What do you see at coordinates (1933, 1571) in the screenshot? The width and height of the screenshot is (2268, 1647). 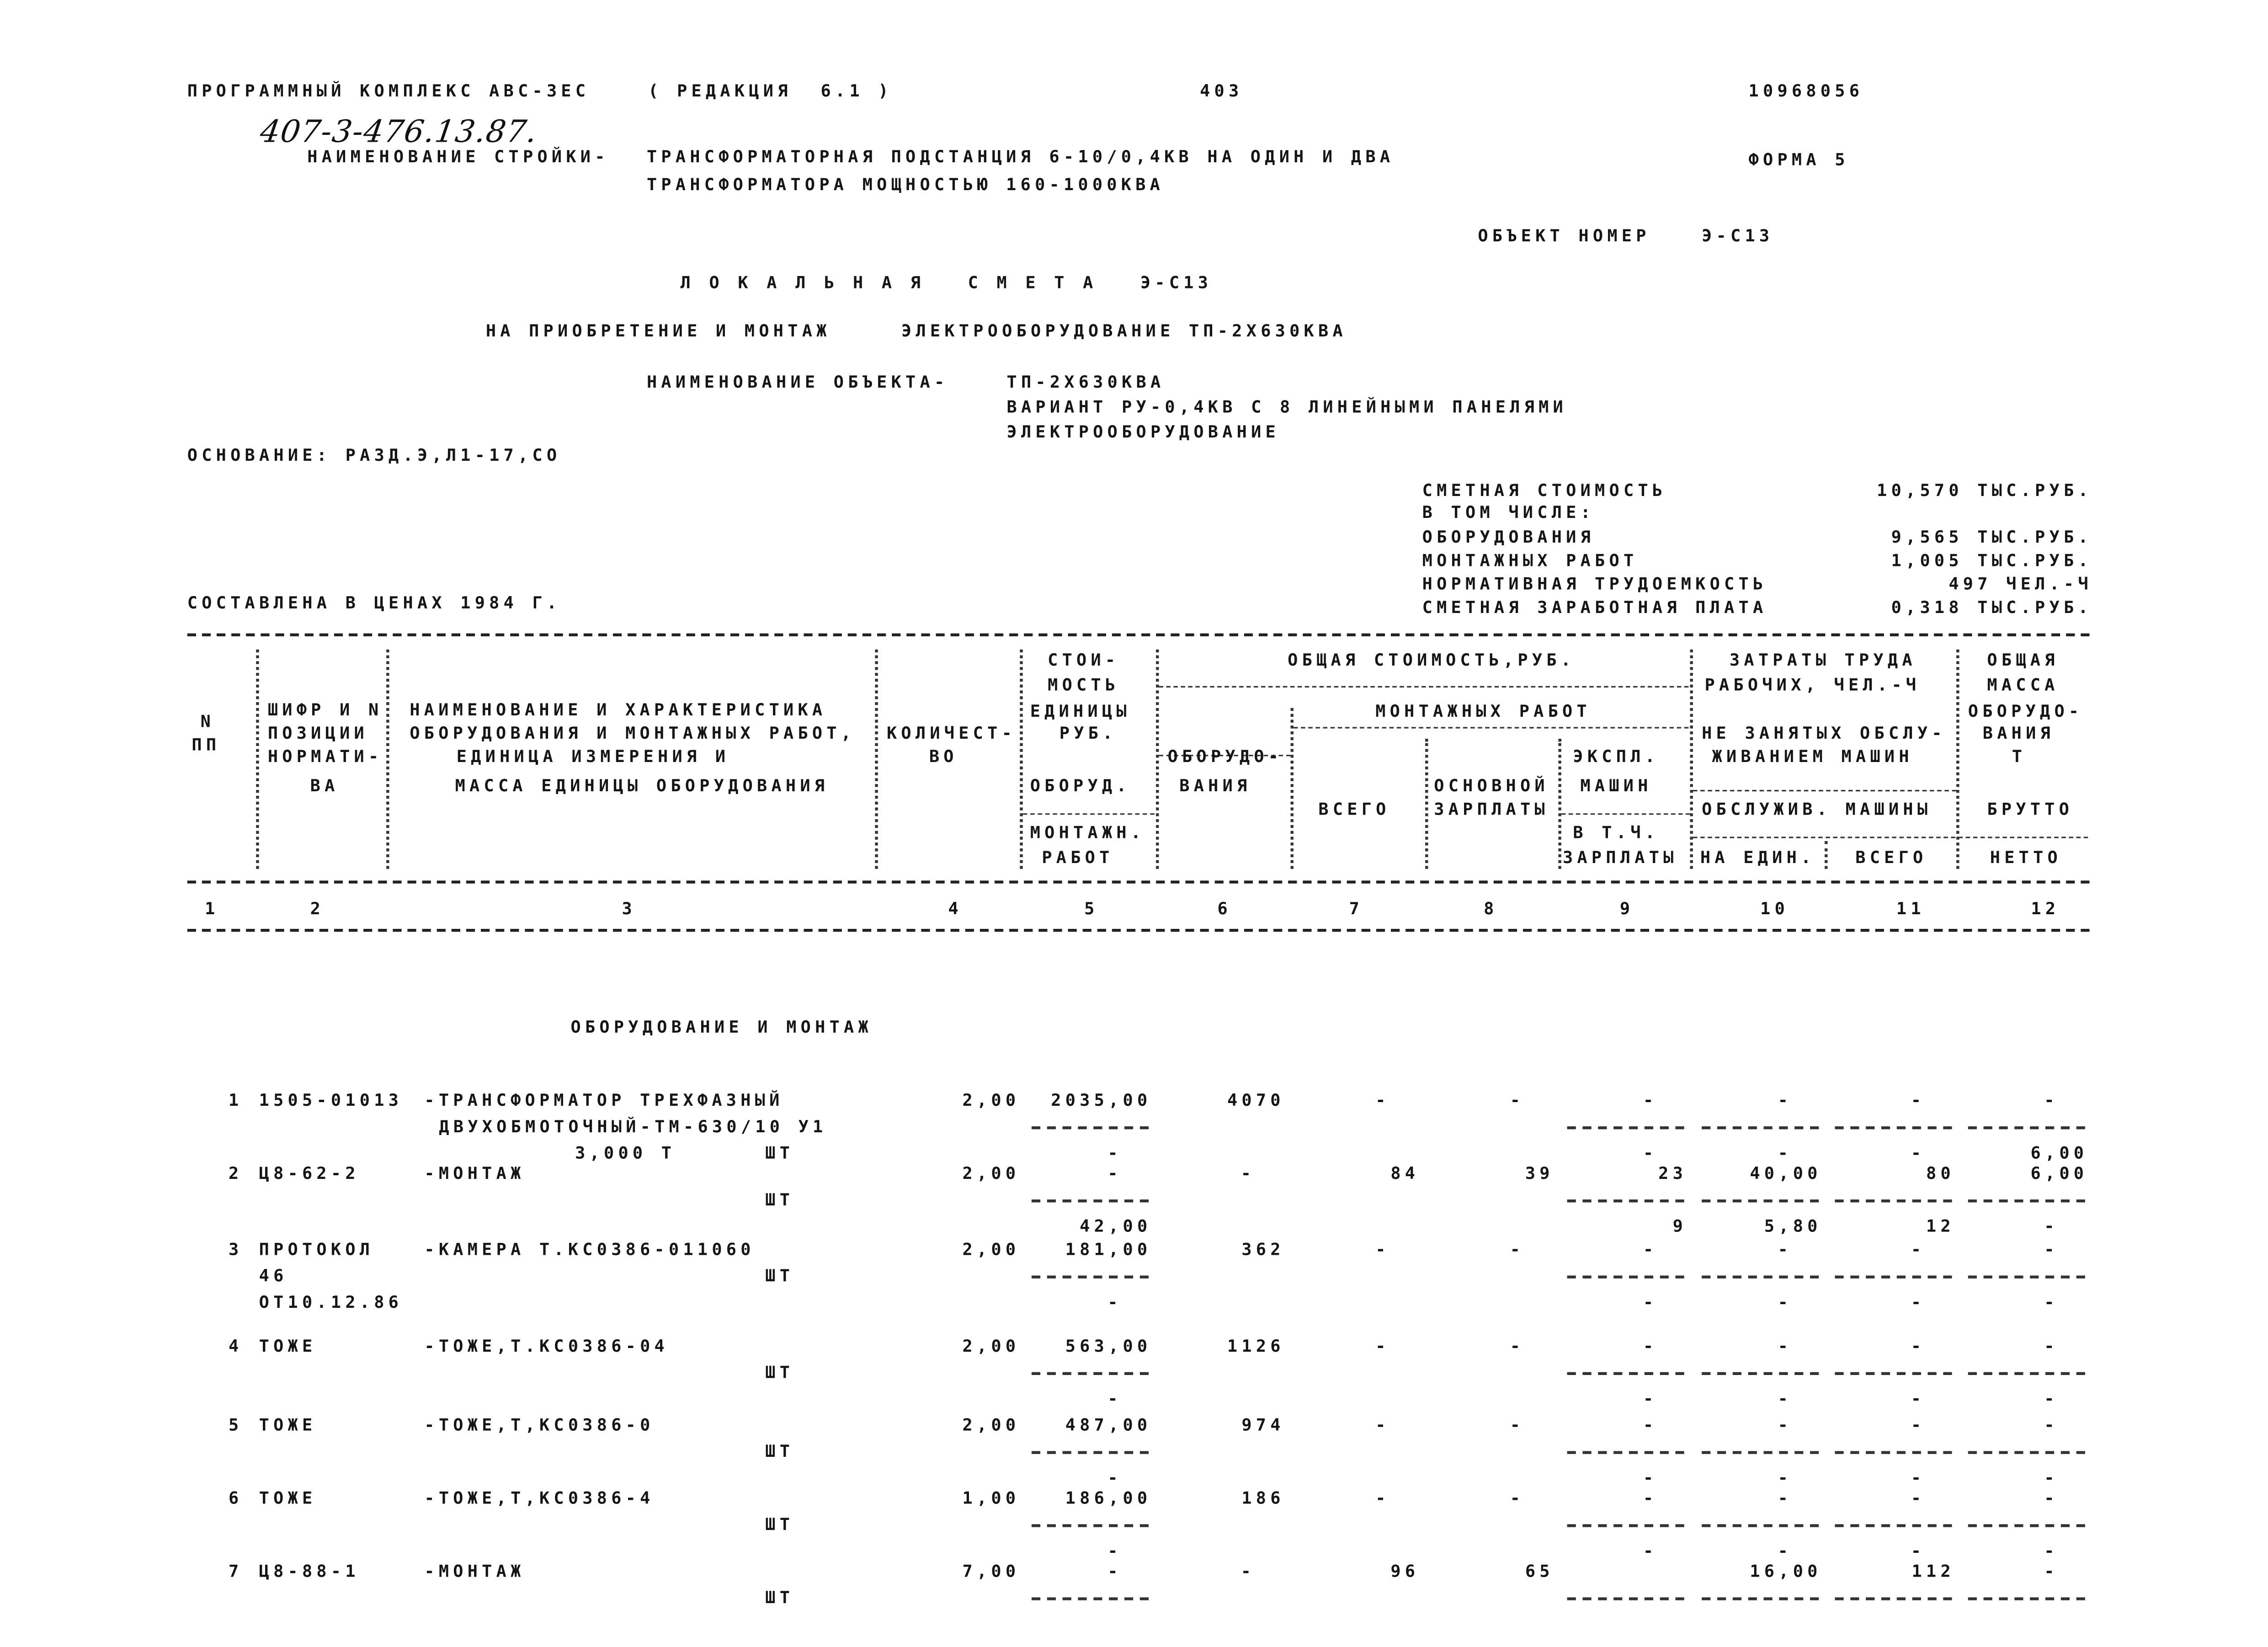 I see `row-value: 112` at bounding box center [1933, 1571].